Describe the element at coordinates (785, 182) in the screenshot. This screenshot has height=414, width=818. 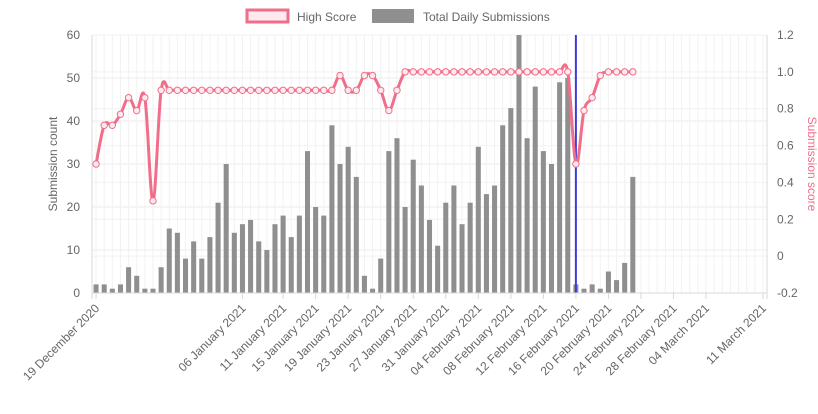
I see `y-right-tick-label: 0.4` at that location.